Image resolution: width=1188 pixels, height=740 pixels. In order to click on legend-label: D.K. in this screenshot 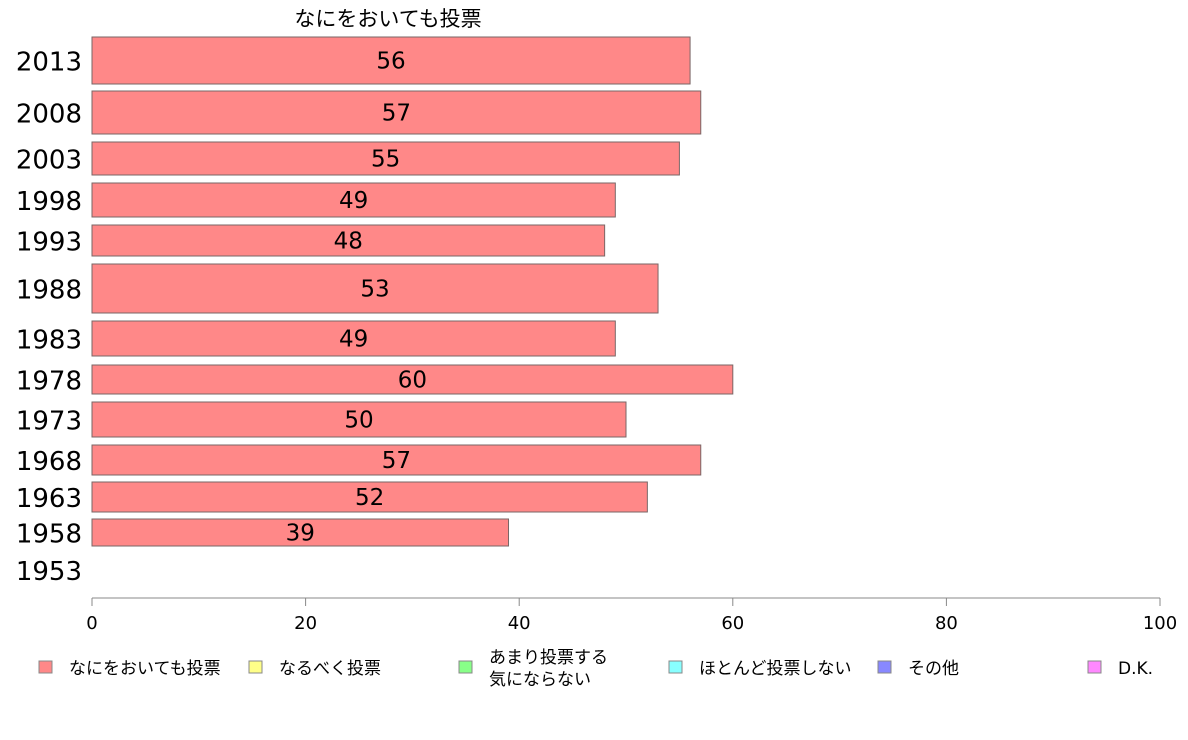, I will do `click(1135, 669)`.